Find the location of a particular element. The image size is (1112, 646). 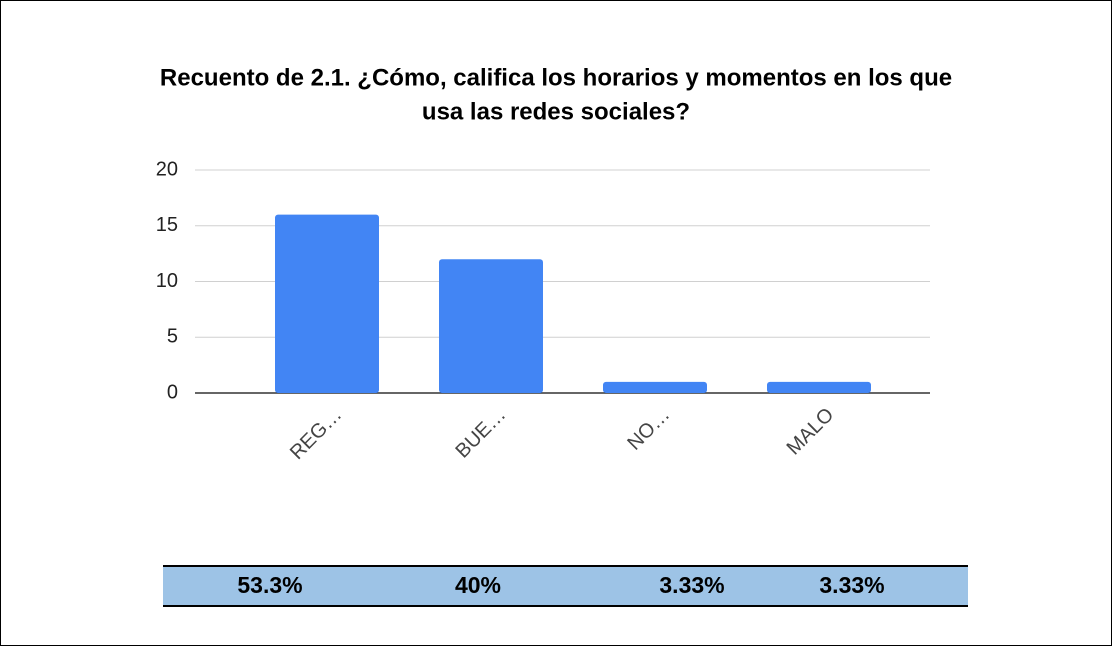

y-tick-label: 20 is located at coordinates (167, 169).